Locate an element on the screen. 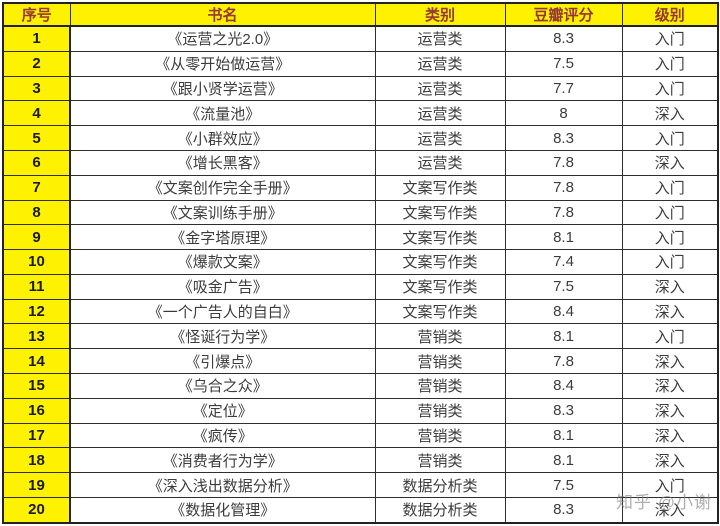 Image resolution: width=720 pixels, height=526 pixels. cell-title: 《深入浅出数据分析》 is located at coordinates (222, 485).